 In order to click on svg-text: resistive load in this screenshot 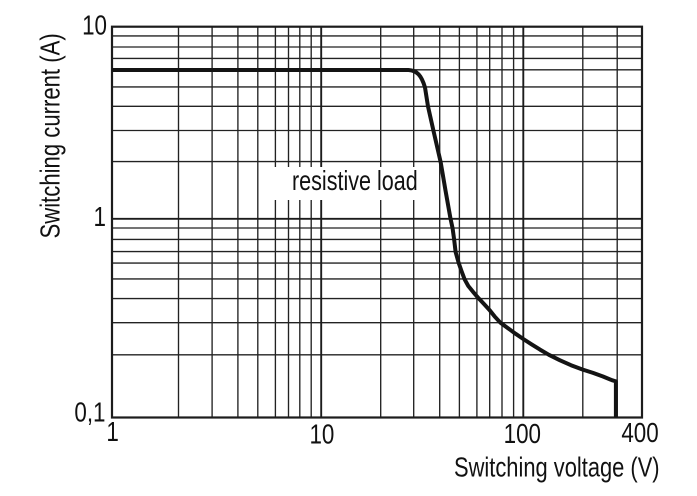, I will do `click(355, 180)`.